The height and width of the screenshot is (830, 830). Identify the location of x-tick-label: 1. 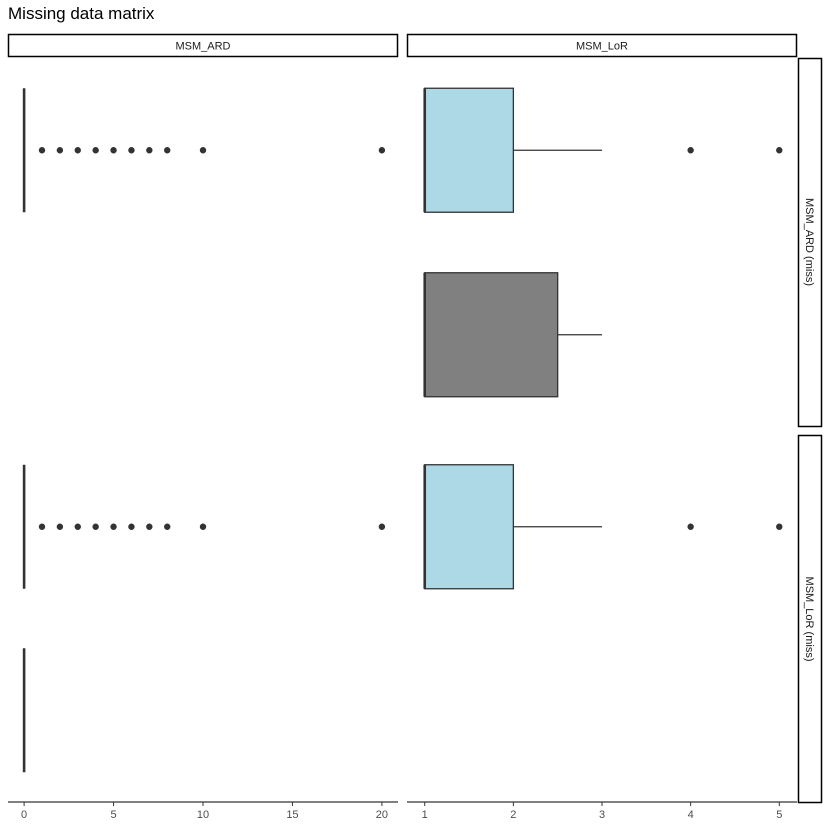
(425, 815).